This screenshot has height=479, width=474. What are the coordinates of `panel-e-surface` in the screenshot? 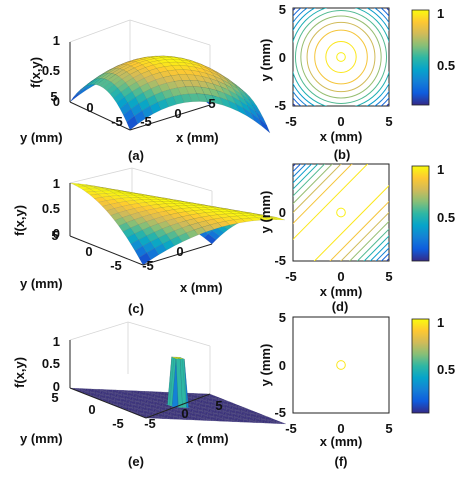 It's located at (178, 390).